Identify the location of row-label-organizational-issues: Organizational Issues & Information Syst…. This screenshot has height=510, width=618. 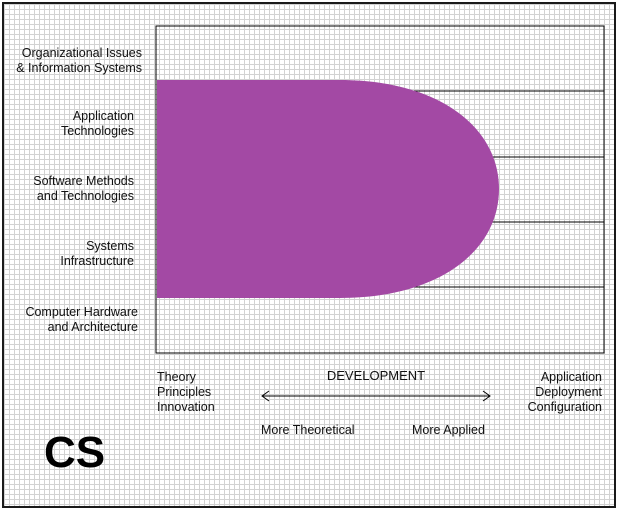
(79, 61).